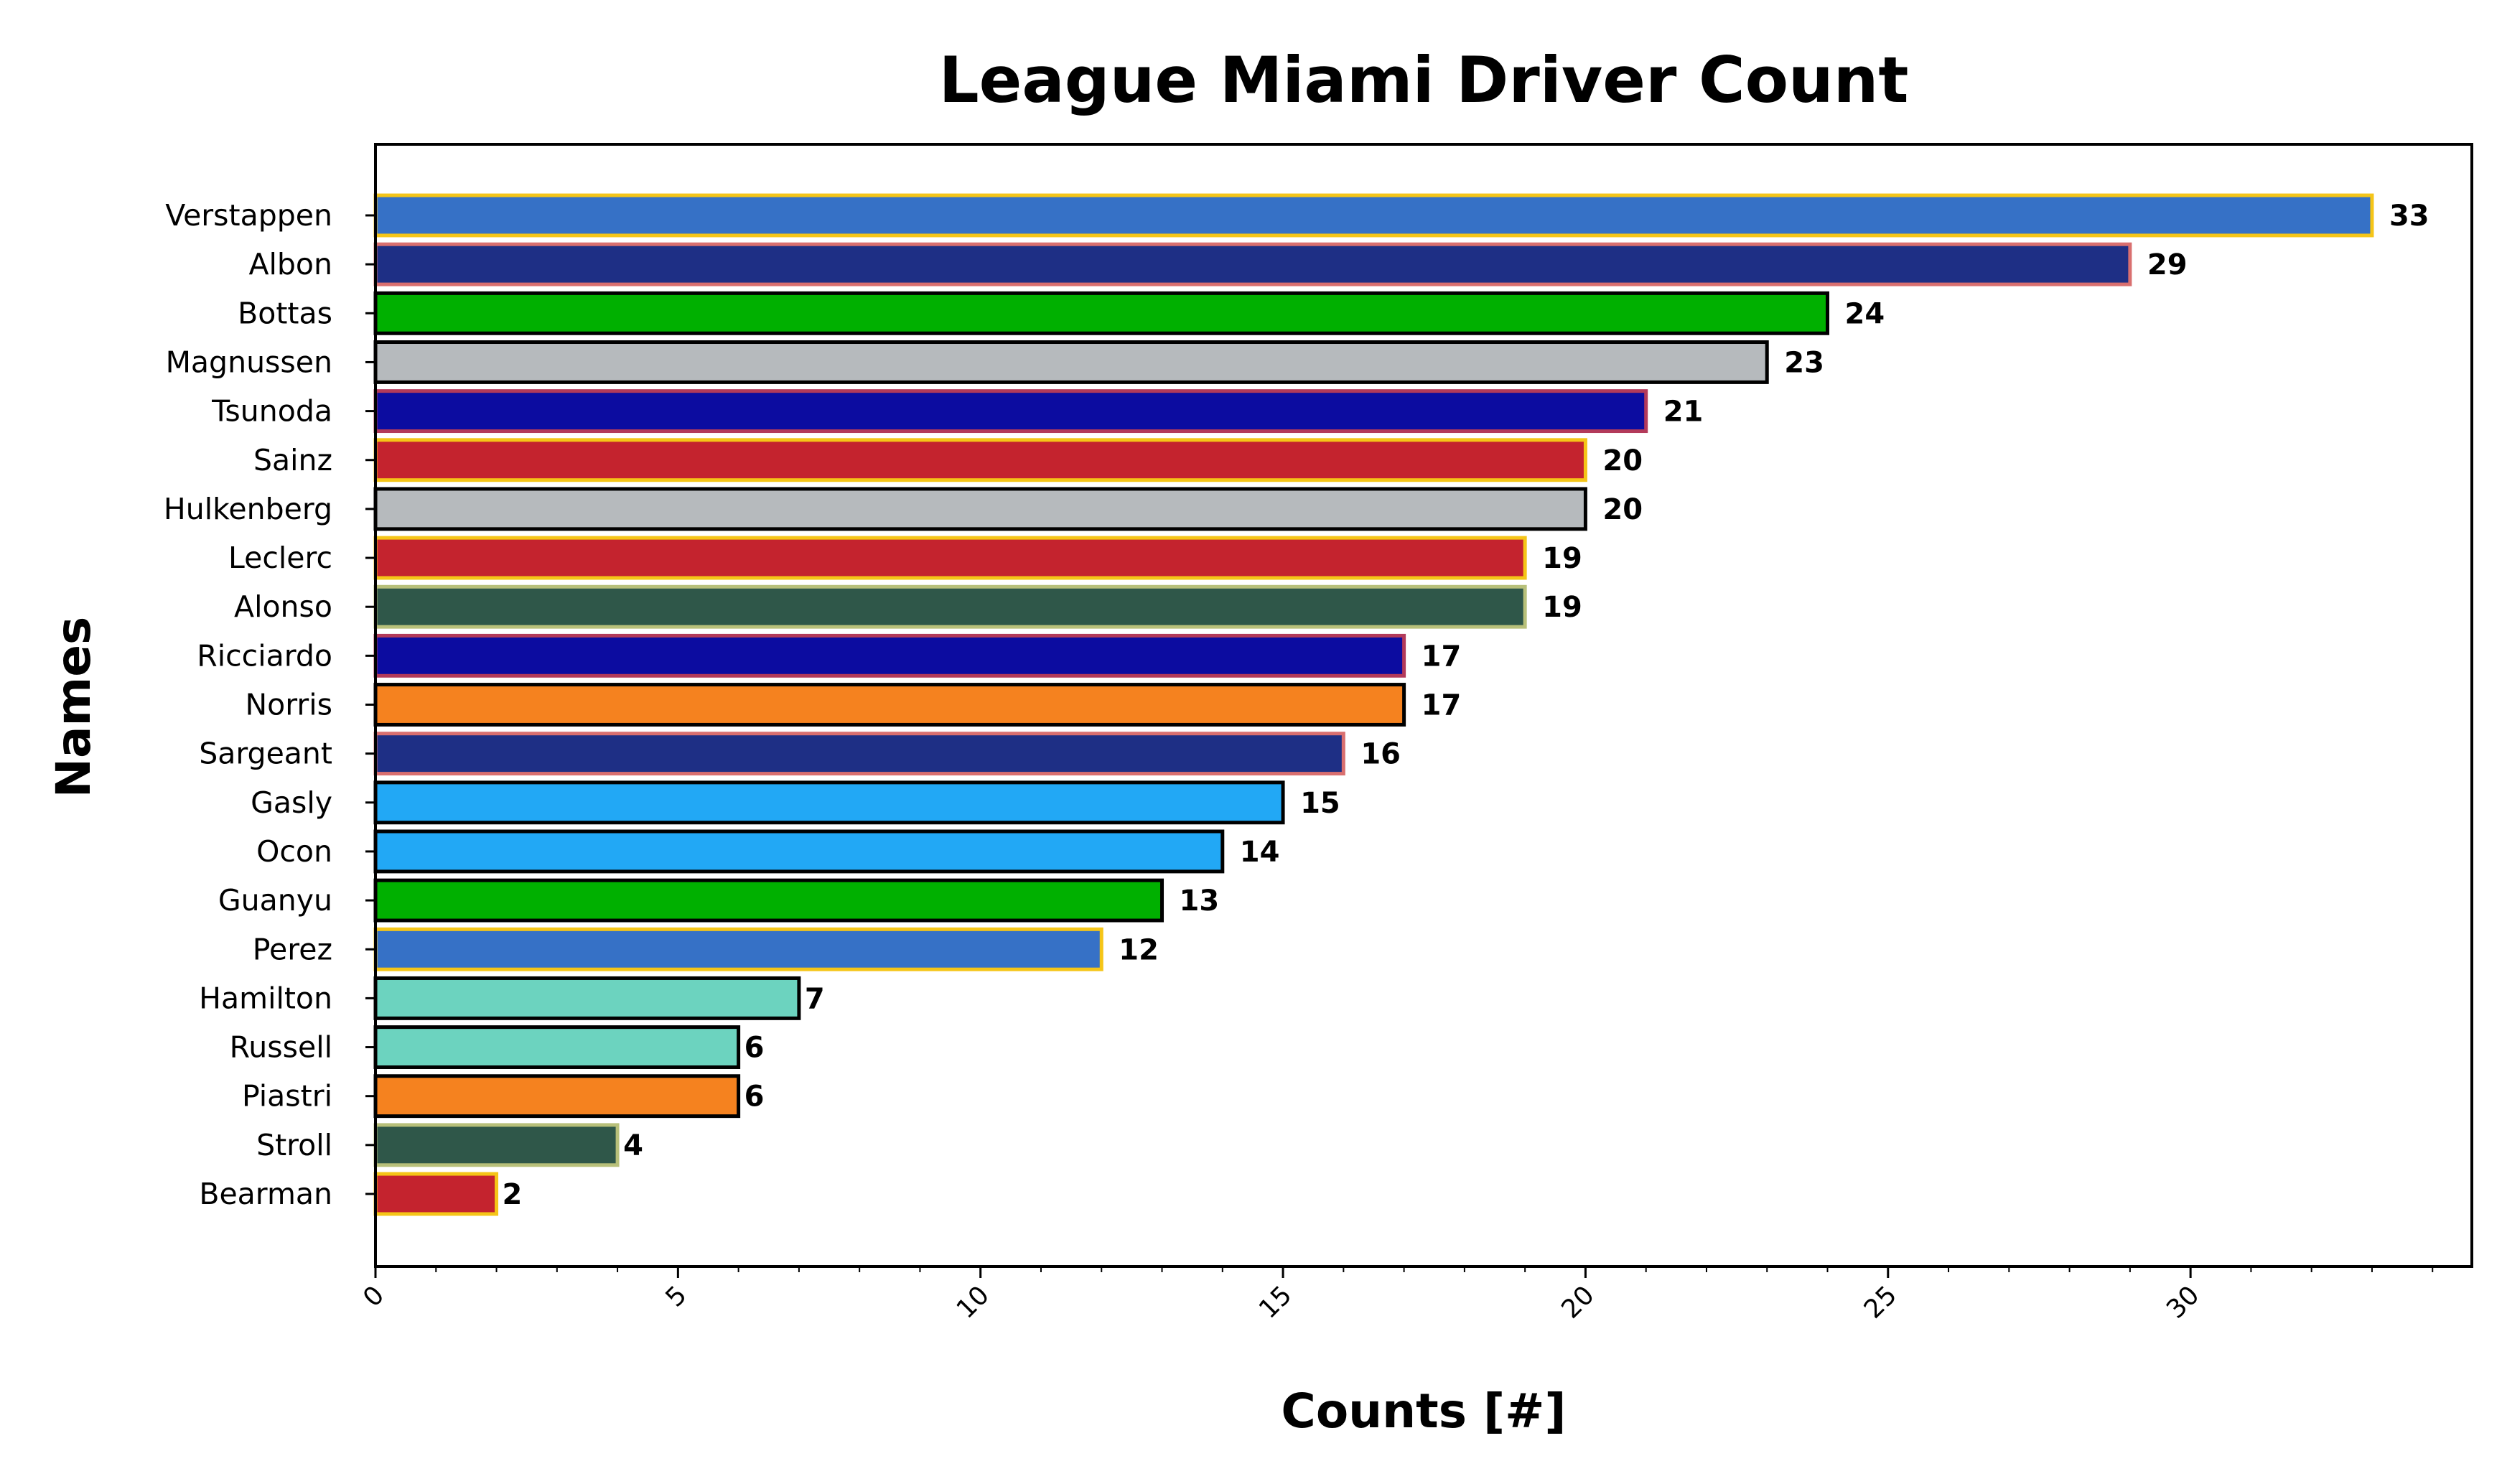  Describe the element at coordinates (557, 1047) in the screenshot. I see `bar-russell` at that location.